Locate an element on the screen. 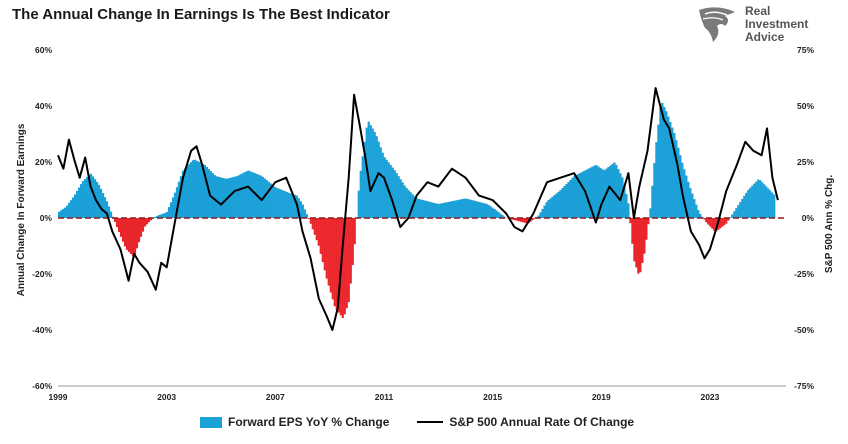 The height and width of the screenshot is (444, 848). y-right-tick-label: 0% is located at coordinates (808, 218).